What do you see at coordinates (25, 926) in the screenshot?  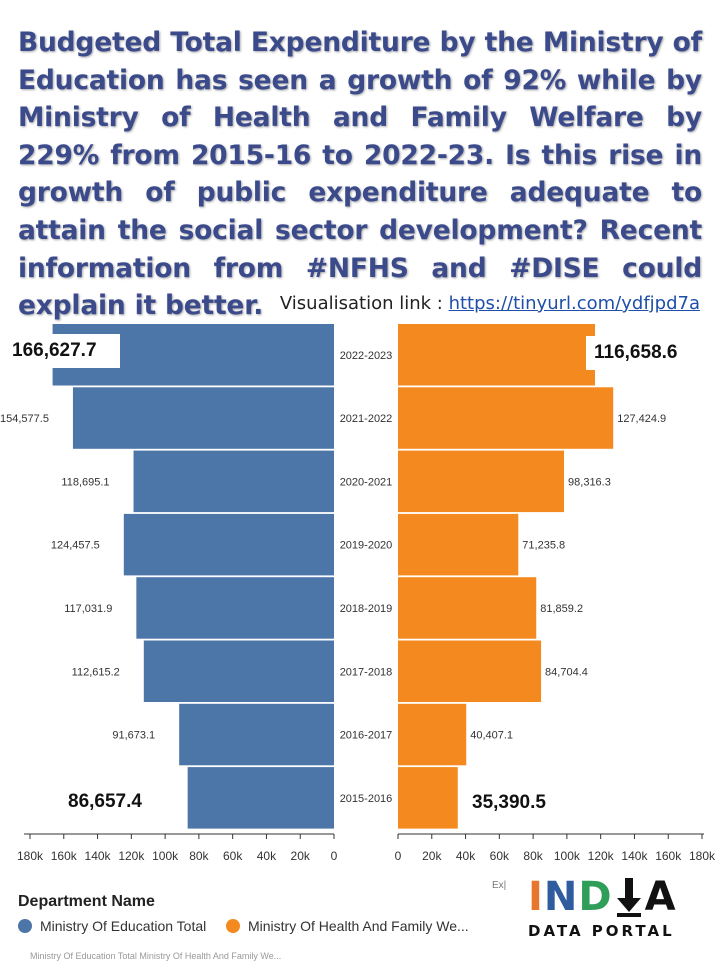 I see `legend-dot-education` at bounding box center [25, 926].